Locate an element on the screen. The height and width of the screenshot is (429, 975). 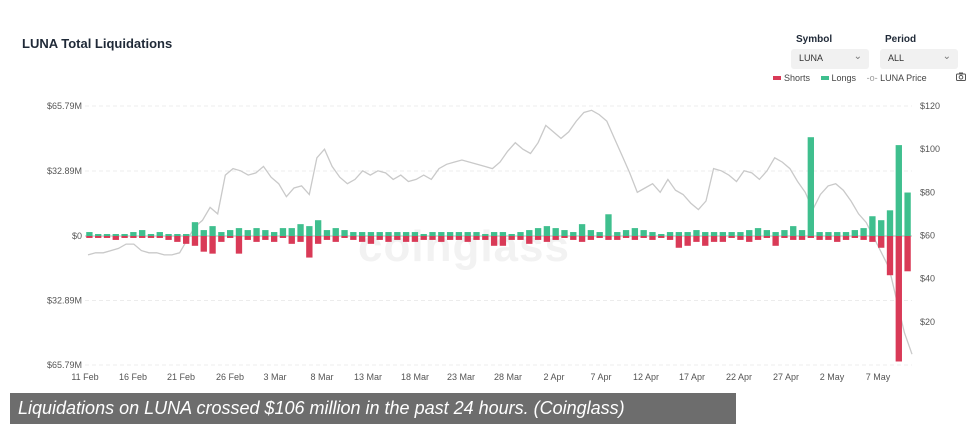
legend-label-longs: Longs is located at coordinates (844, 77).